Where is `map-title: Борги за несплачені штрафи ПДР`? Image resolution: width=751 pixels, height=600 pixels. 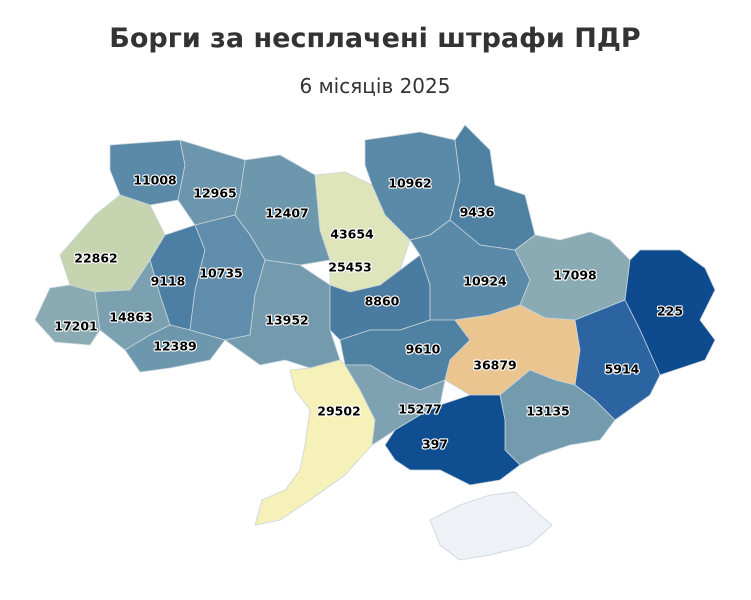
map-title: Борги за несплачені штрафи ПДР is located at coordinates (374, 38).